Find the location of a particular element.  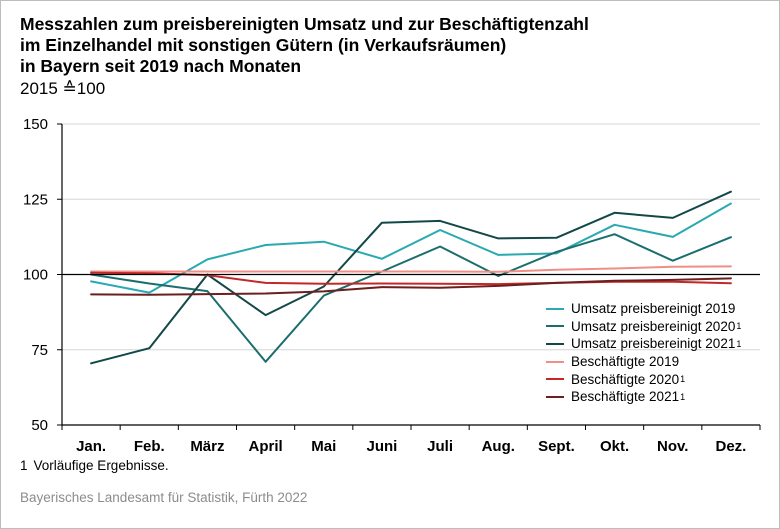

footnote-number: 1 is located at coordinates (24, 465).